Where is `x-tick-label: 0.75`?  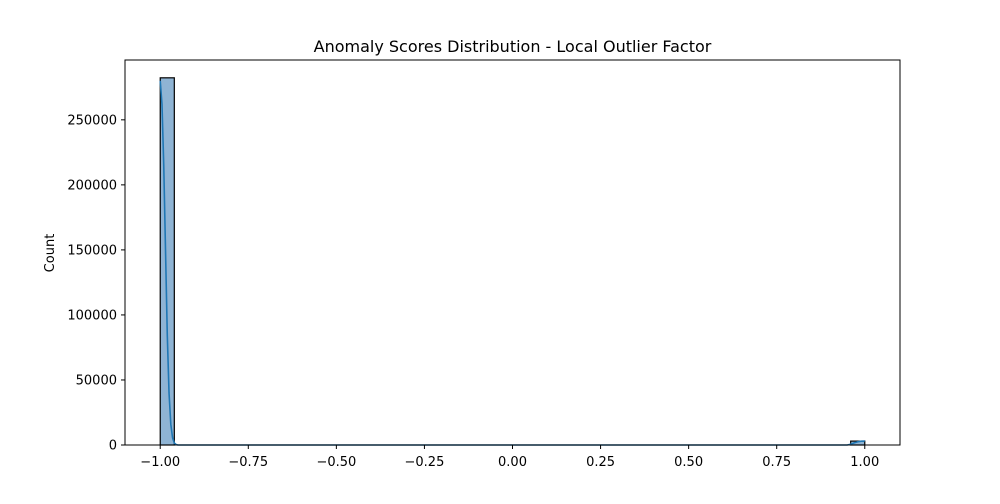
x-tick-label: 0.75 is located at coordinates (776, 462).